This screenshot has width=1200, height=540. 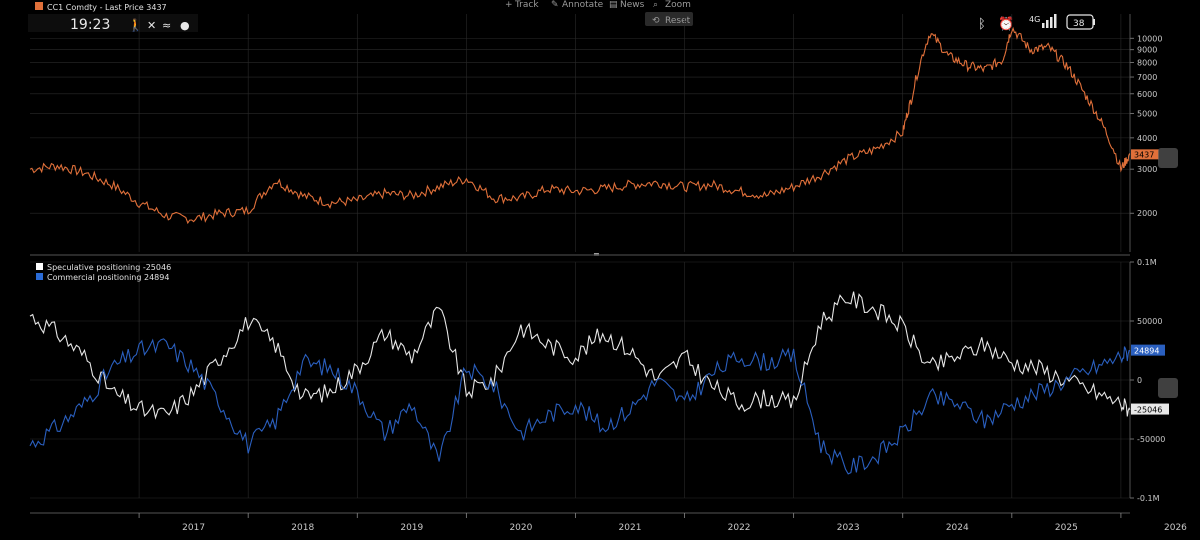 What do you see at coordinates (1145, 133) in the screenshot?
I see `upper-y-axis: 10000 9000 8000 7000 6000 5000 4000 3000 2000` at bounding box center [1145, 133].